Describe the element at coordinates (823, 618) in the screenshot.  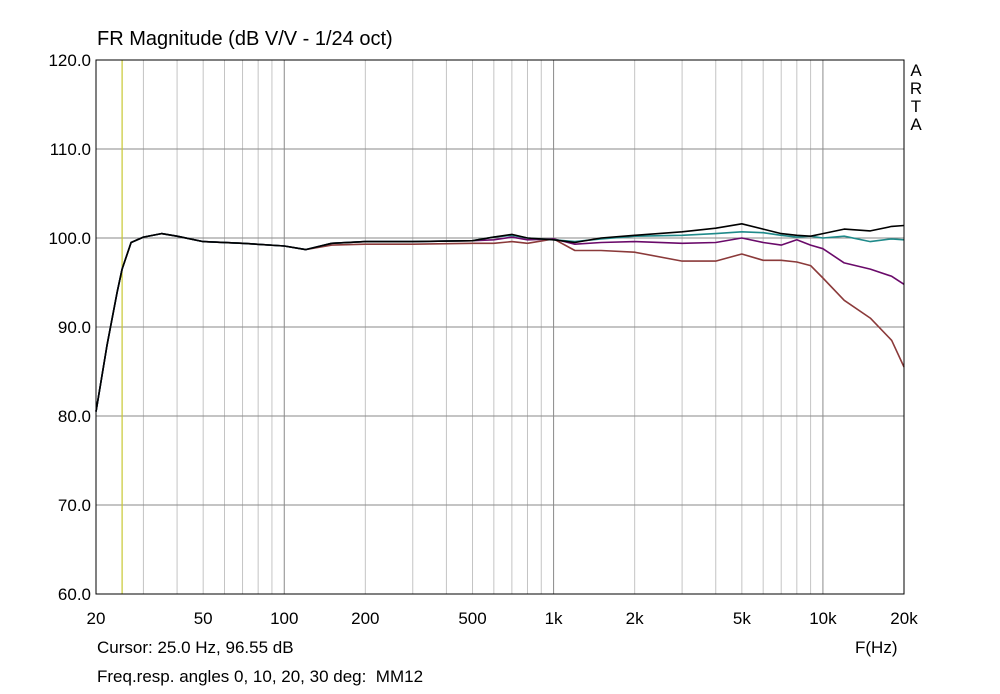
I see `x-tick-label: 10k` at that location.